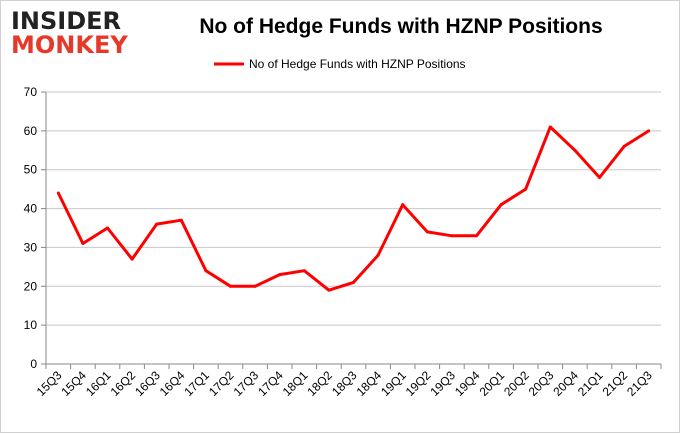 This screenshot has width=680, height=434. What do you see at coordinates (492, 383) in the screenshot?
I see `x-tick-label: 20Q1` at bounding box center [492, 383].